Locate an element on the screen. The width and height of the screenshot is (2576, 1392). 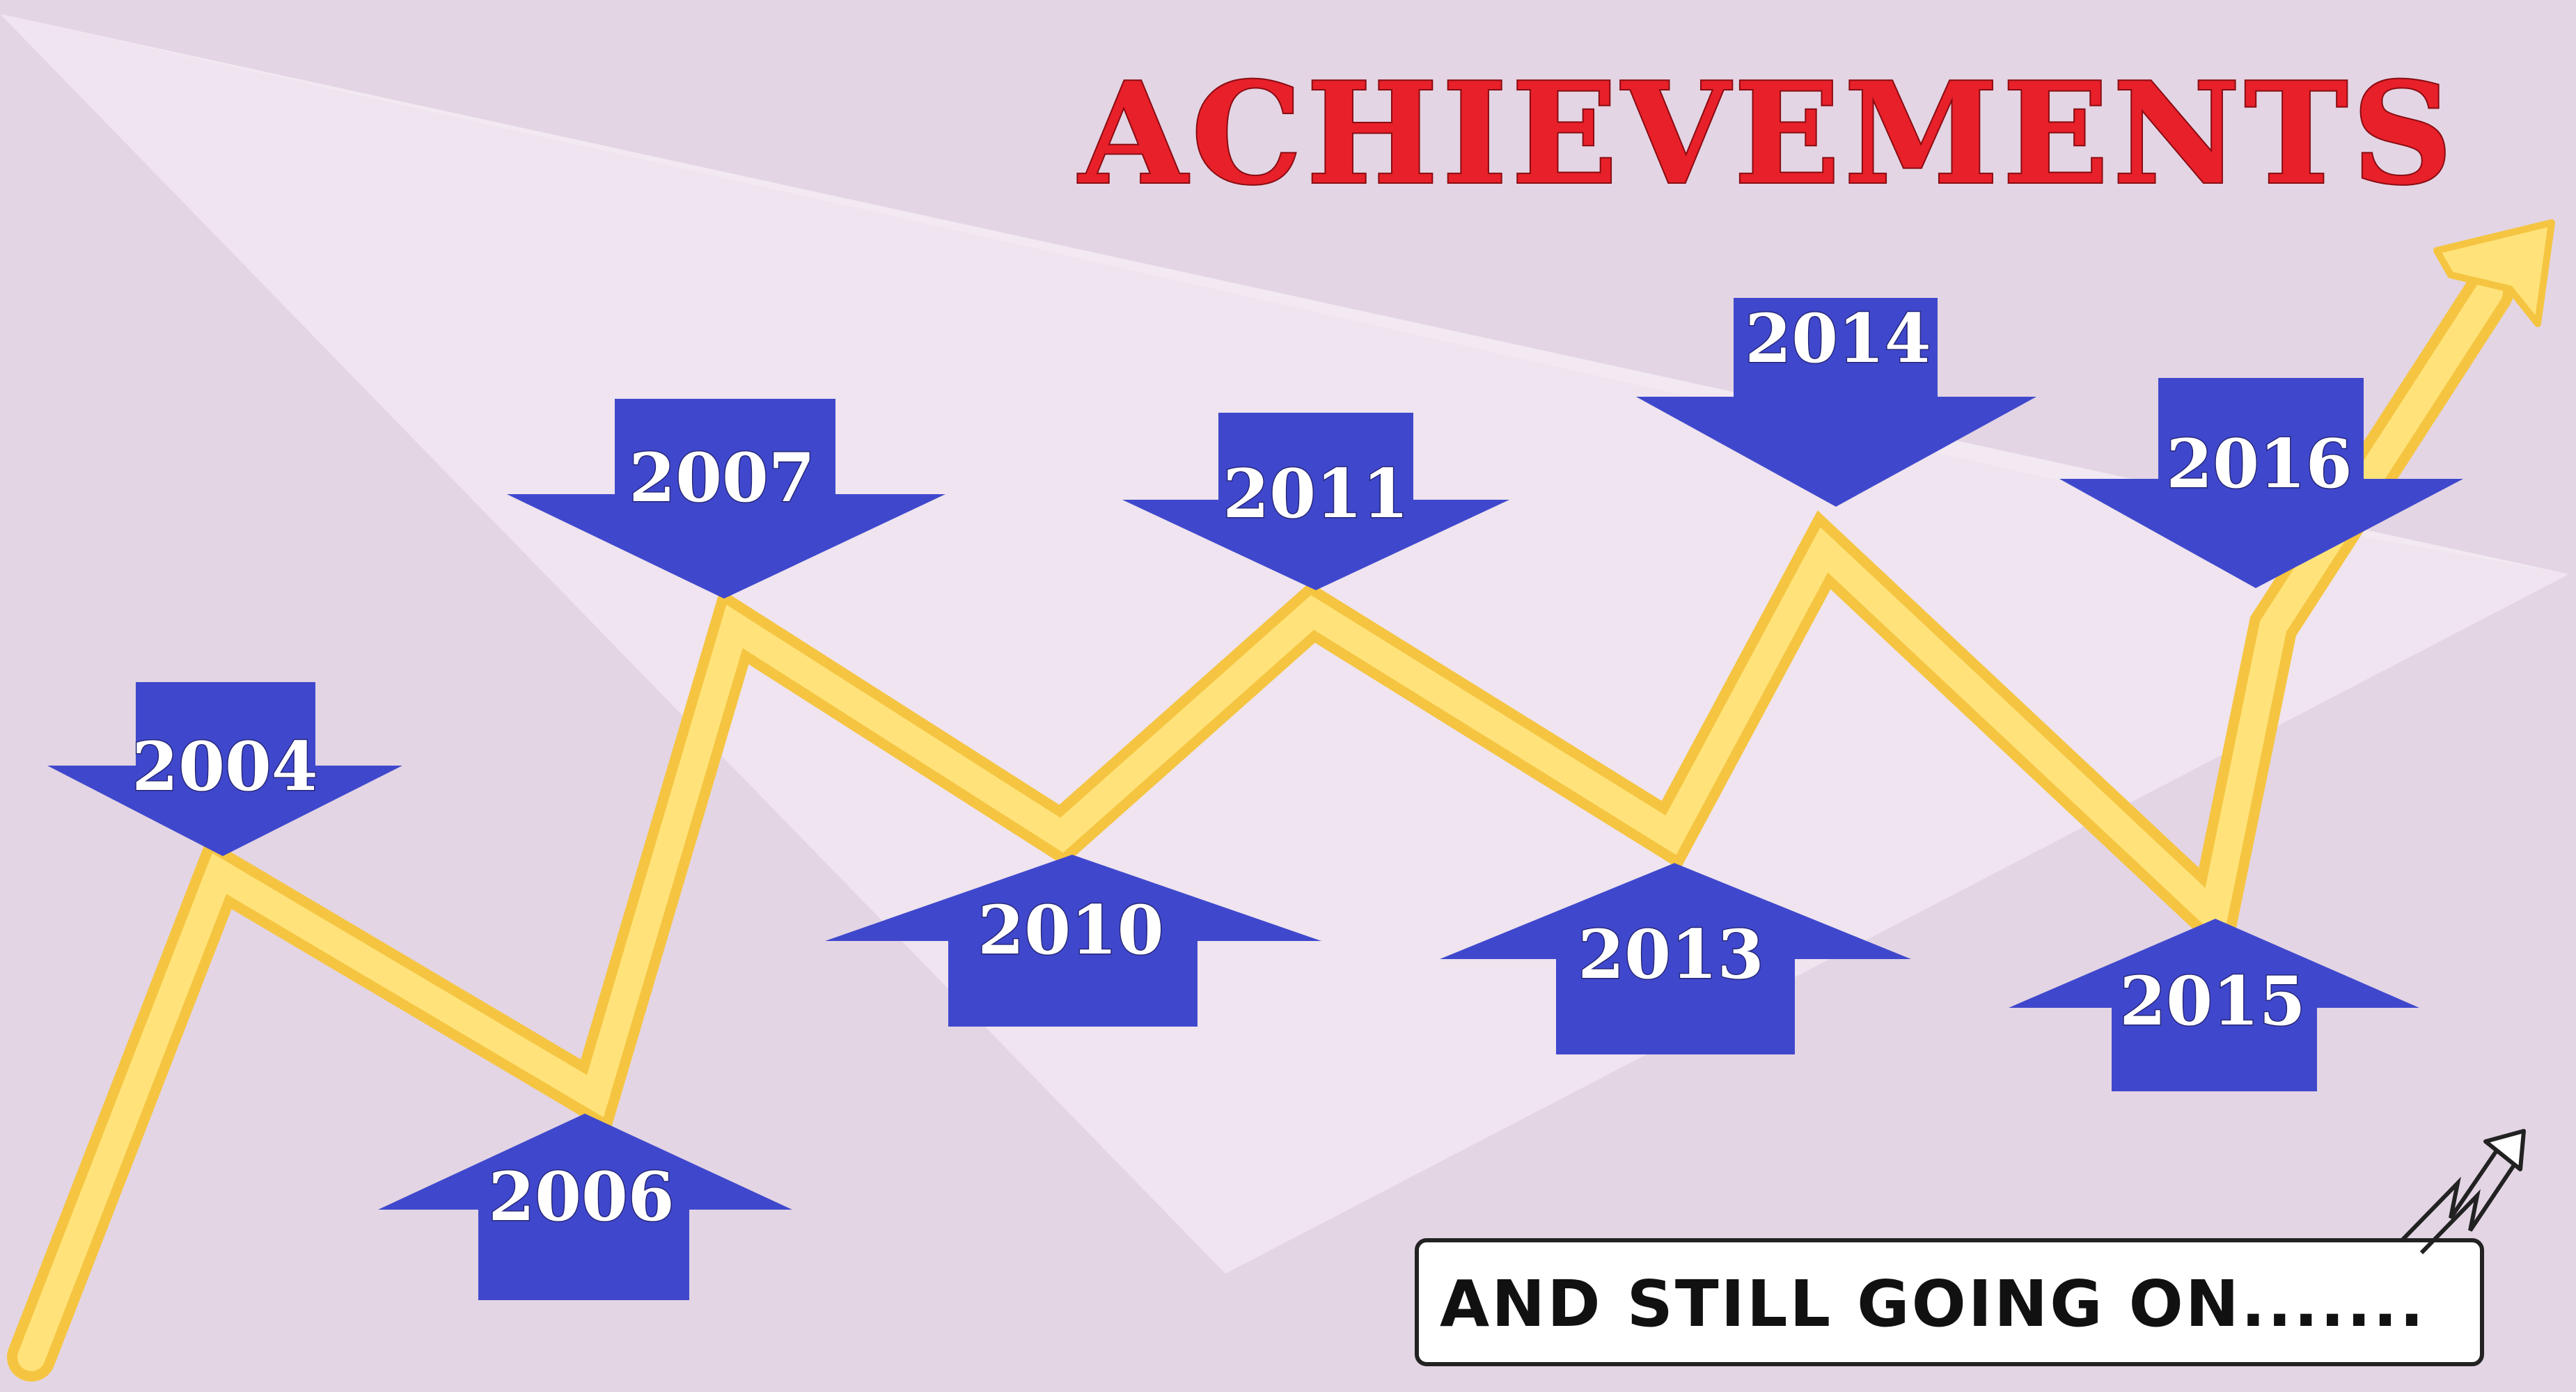
milestone-2006: 2006 is located at coordinates (585, 1207).